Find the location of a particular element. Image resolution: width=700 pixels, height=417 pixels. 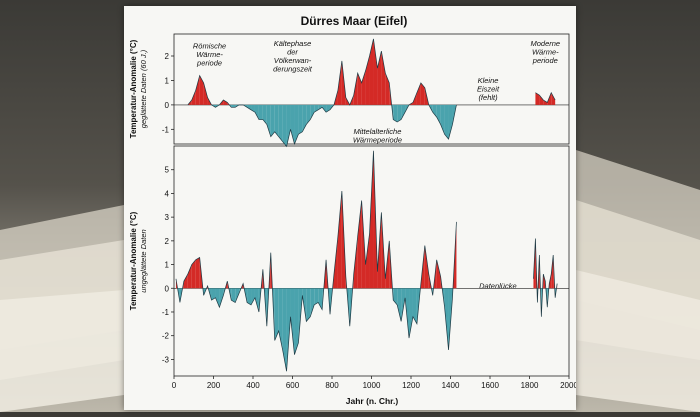

y-tick-label: -3 is located at coordinates (166, 359).